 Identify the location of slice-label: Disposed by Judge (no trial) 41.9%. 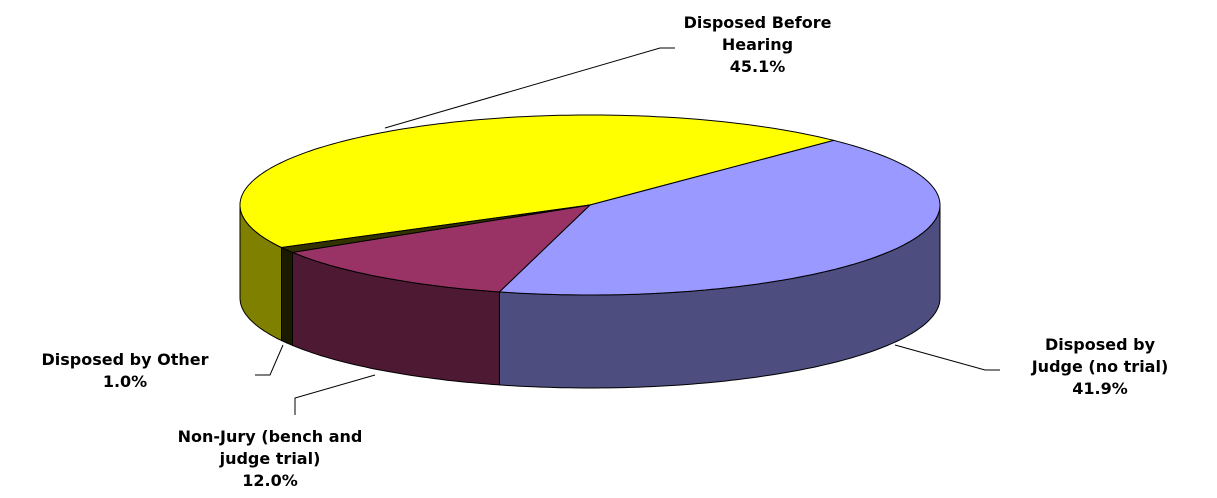
(1100, 367).